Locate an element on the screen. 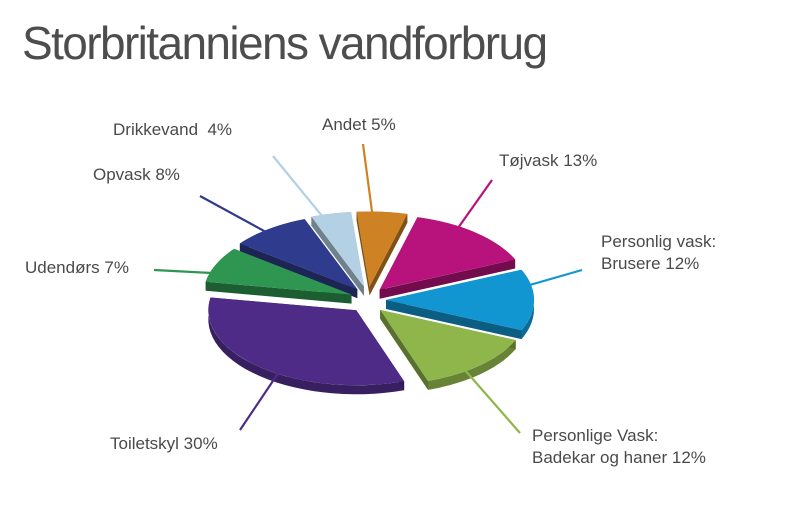 The height and width of the screenshot is (512, 800). pie-slice-opvask-label: Opvask 8% is located at coordinates (136, 174).